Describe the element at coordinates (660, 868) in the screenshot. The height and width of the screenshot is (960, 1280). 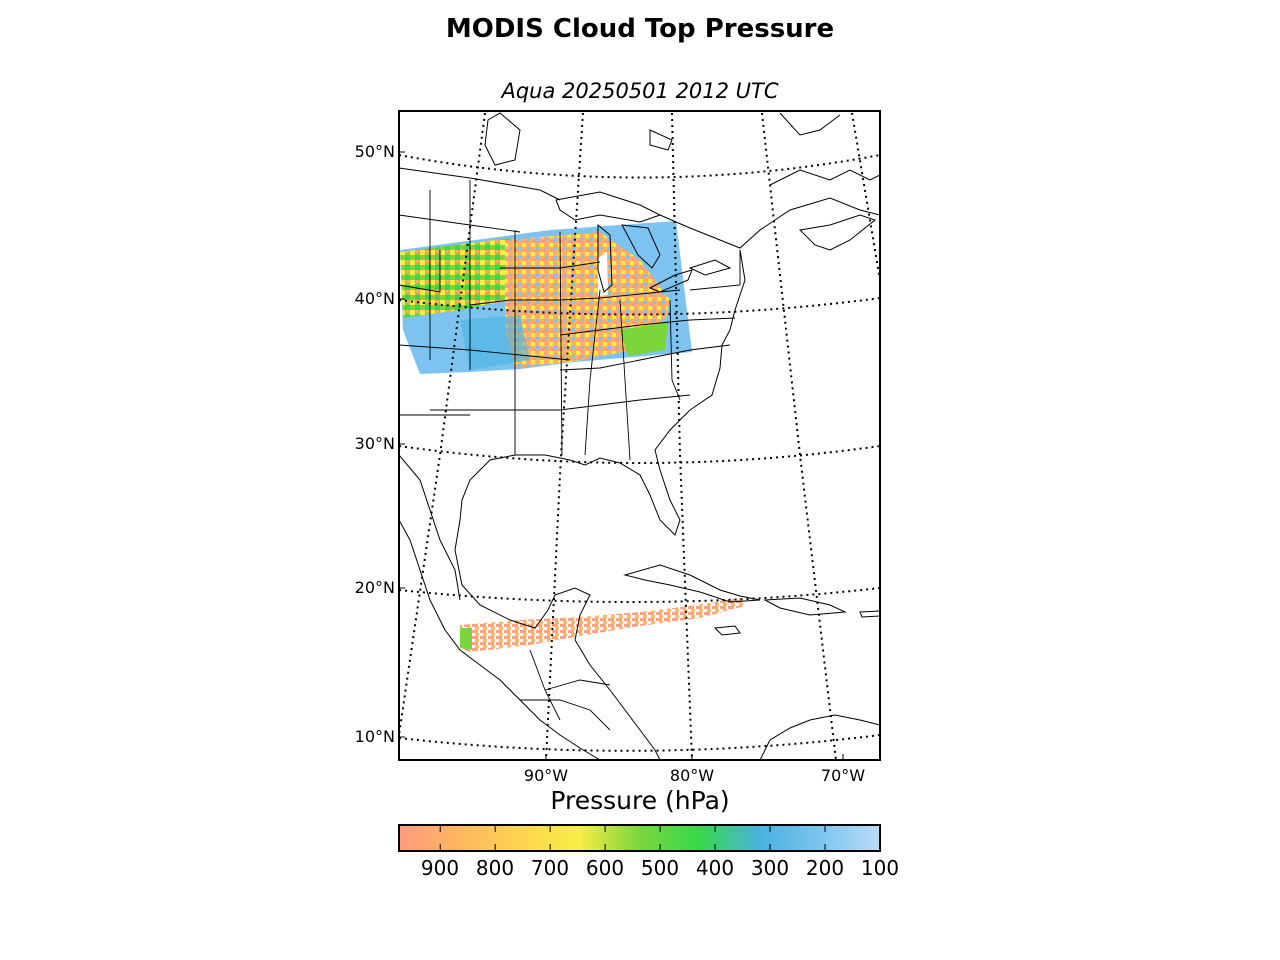
I see `cbar-tick-500: 500` at that location.